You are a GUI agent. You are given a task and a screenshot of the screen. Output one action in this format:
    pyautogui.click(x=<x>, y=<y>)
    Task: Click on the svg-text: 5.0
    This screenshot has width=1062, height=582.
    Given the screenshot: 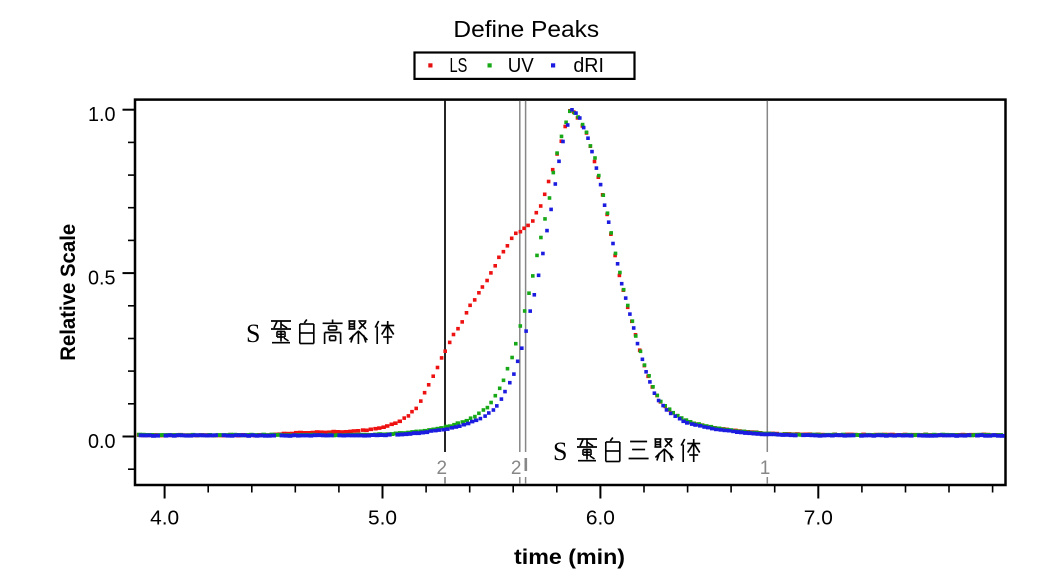 What is the action you would take?
    pyautogui.click(x=382, y=517)
    